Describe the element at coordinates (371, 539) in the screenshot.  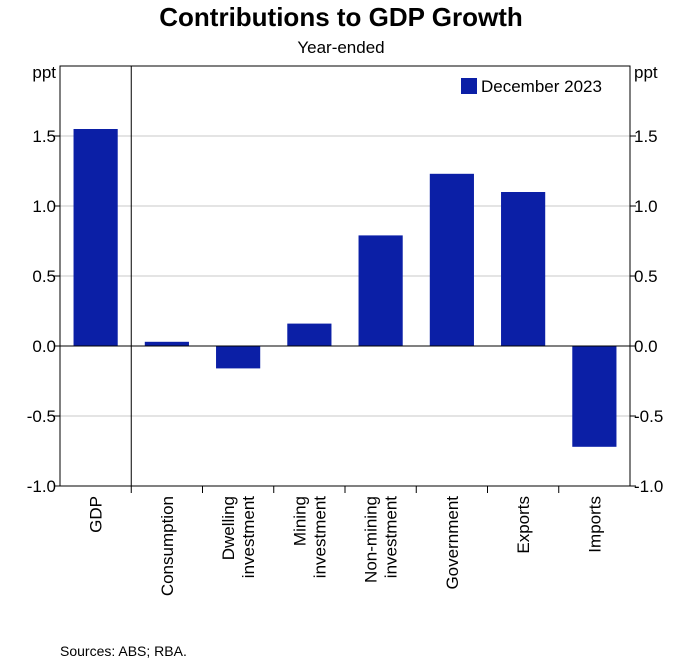
I see `category-label-4-0: Non-mining` at that location.